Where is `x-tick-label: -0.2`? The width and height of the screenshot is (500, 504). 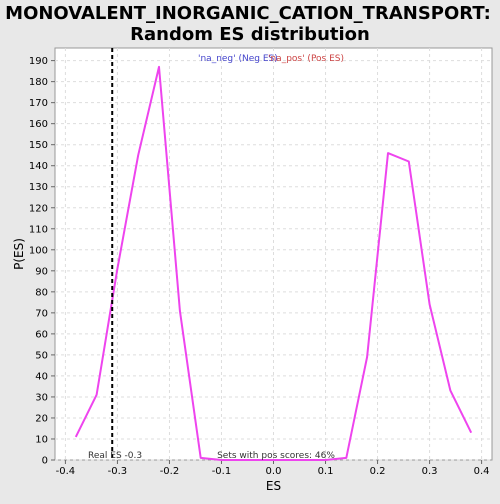 x-tick-label: -0.2 is located at coordinates (170, 471).